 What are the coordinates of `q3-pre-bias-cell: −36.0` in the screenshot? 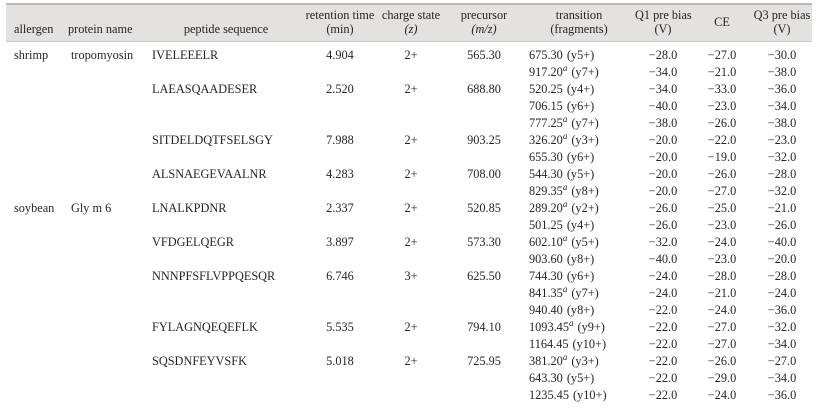 It's located at (782, 394).